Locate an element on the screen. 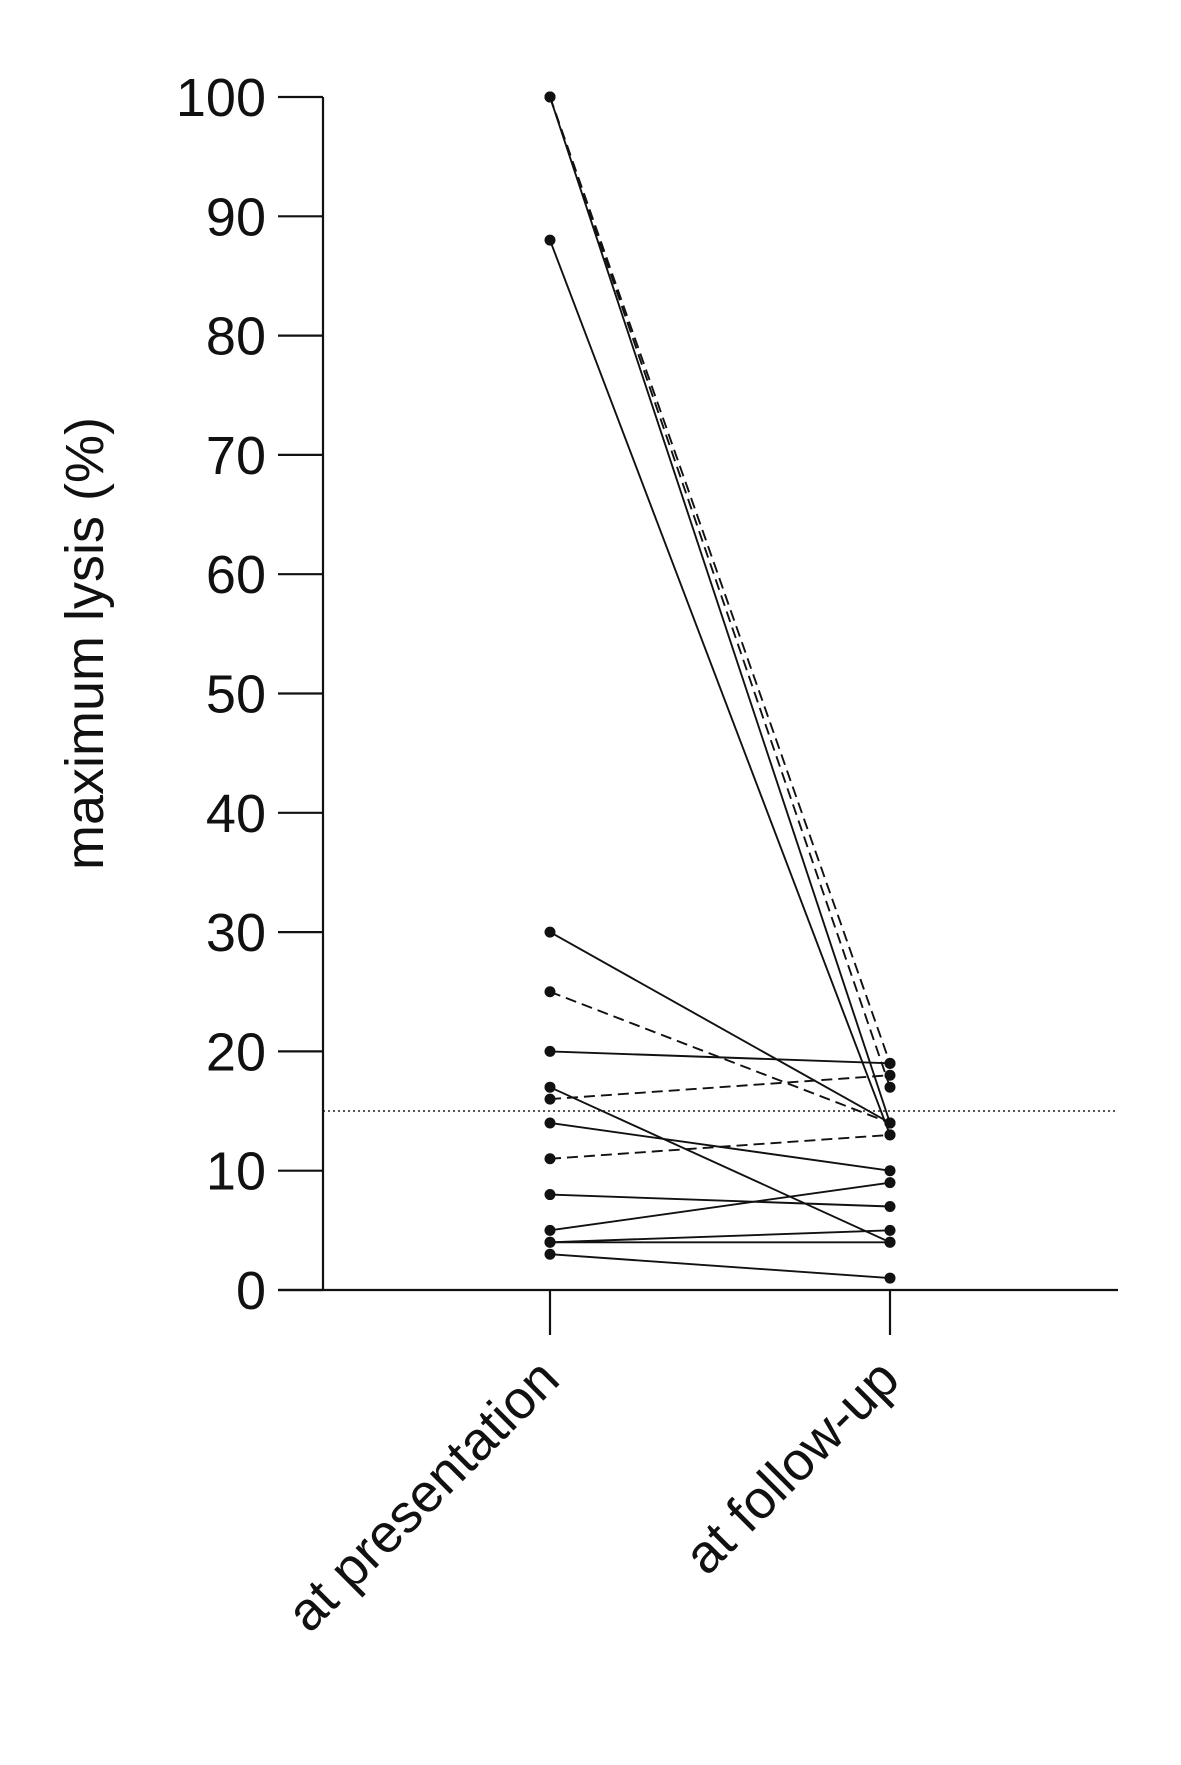  y-tick-label: 20 is located at coordinates (236, 1052).